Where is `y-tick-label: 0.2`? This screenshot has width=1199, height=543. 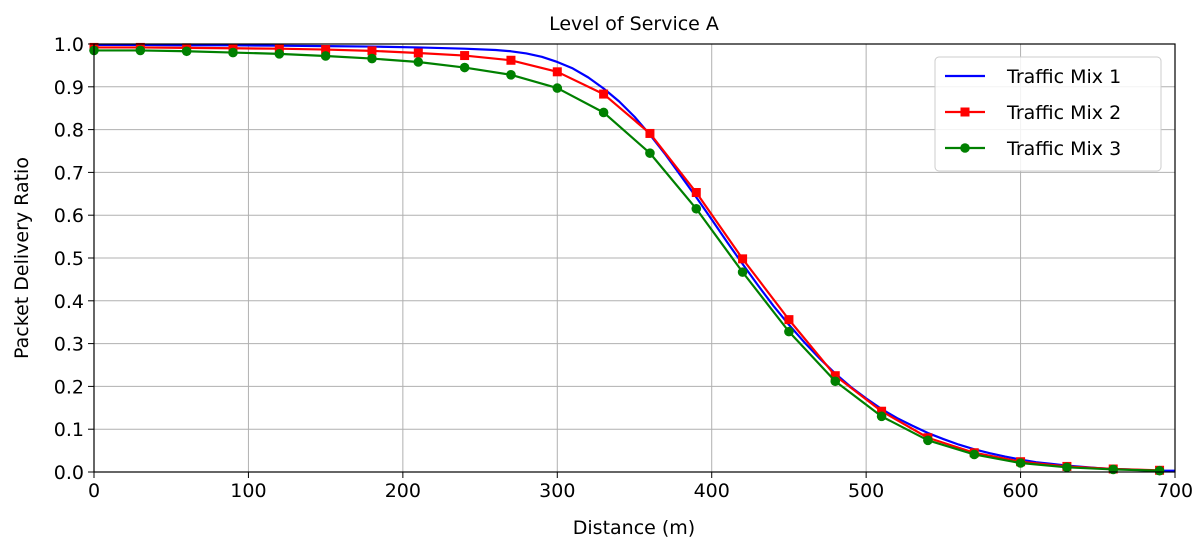
y-tick-label: 0.2 is located at coordinates (69, 387).